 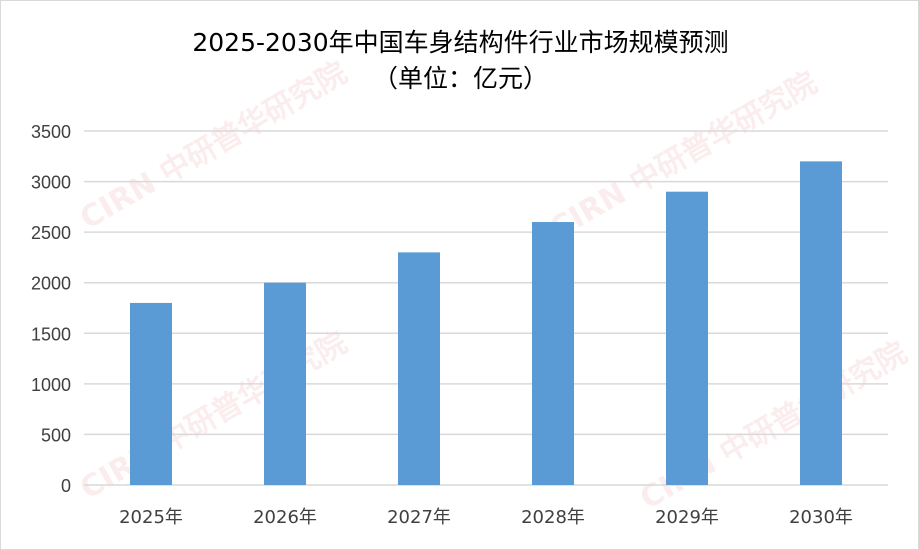 What do you see at coordinates (687, 517) in the screenshot?
I see `x-tick-label: 2029年` at bounding box center [687, 517].